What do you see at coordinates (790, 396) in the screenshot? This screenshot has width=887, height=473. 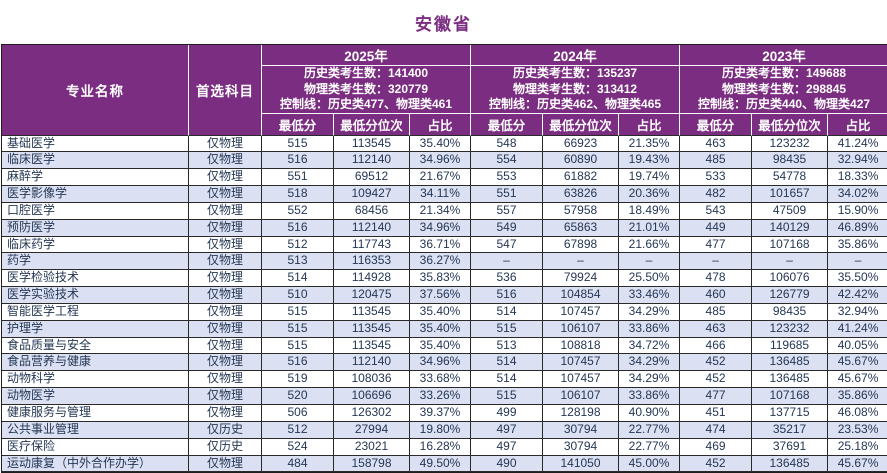 I see `value-cell: 107168` at bounding box center [790, 396].